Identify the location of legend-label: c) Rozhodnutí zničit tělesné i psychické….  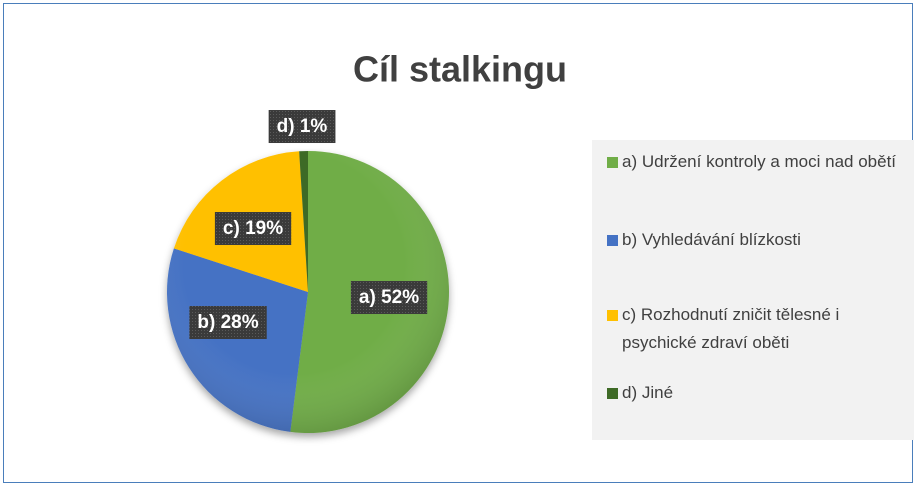
(731, 328).